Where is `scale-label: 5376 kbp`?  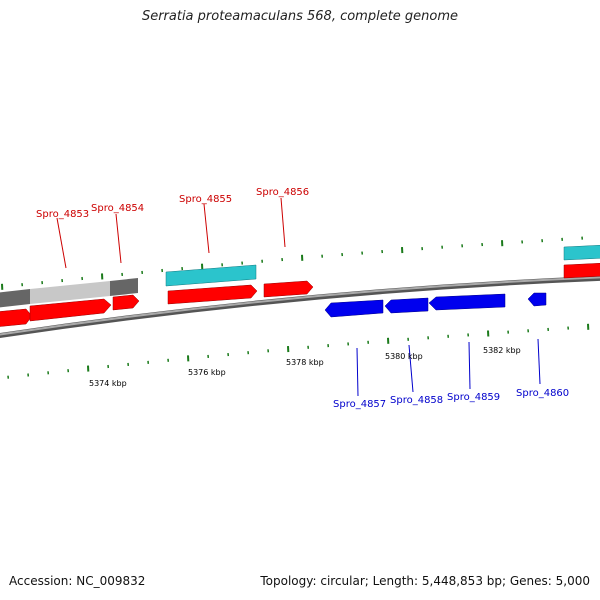
scale-label: 5376 kbp is located at coordinates (207, 372).